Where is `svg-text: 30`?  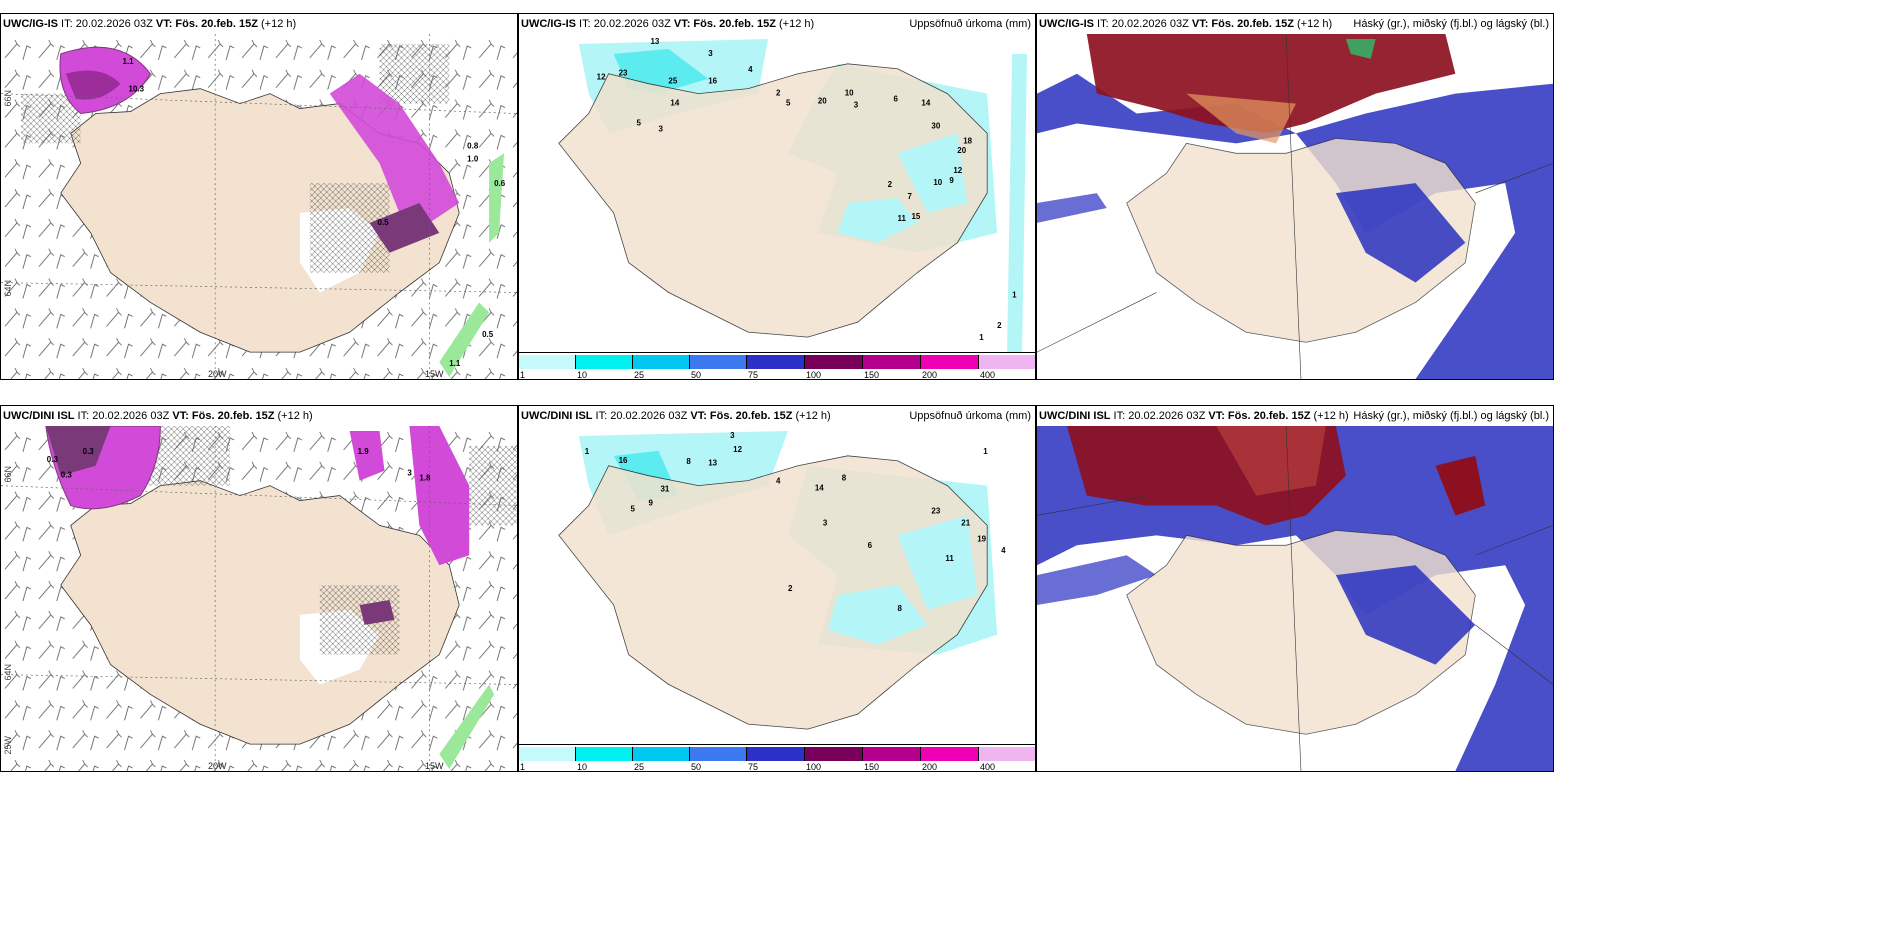
svg-text: 30 is located at coordinates (935, 125).